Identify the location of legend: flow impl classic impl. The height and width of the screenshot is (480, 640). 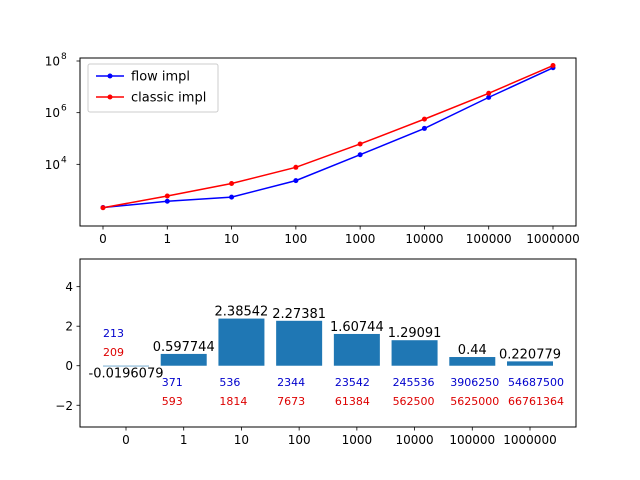
(153, 88).